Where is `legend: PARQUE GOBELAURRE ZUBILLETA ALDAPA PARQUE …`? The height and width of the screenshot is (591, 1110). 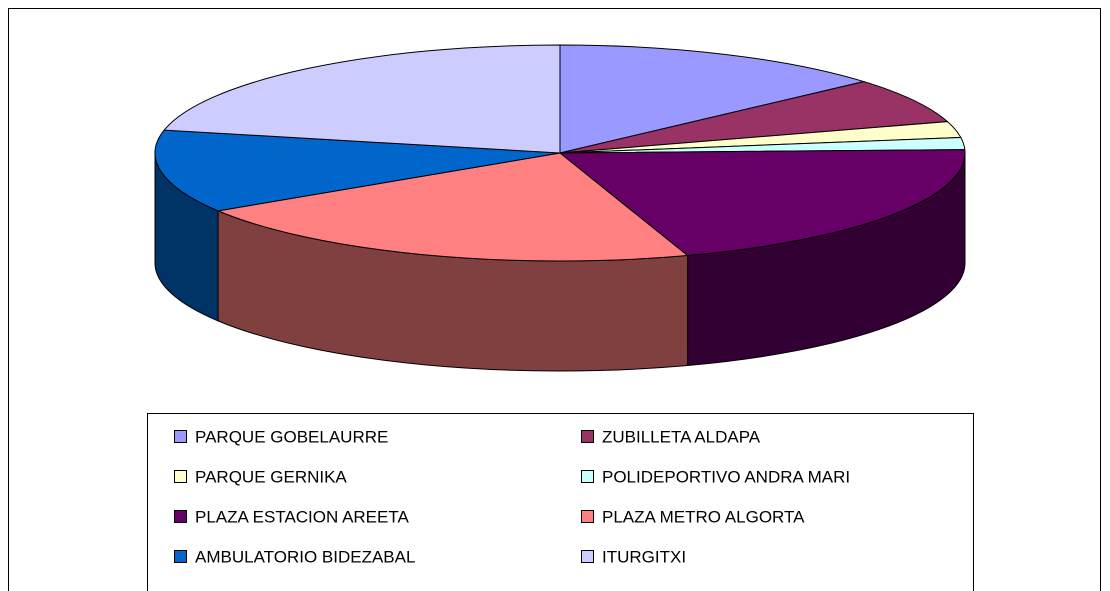
legend: PARQUE GOBELAURRE ZUBILLETA ALDAPA PARQUE … is located at coordinates (512, 496).